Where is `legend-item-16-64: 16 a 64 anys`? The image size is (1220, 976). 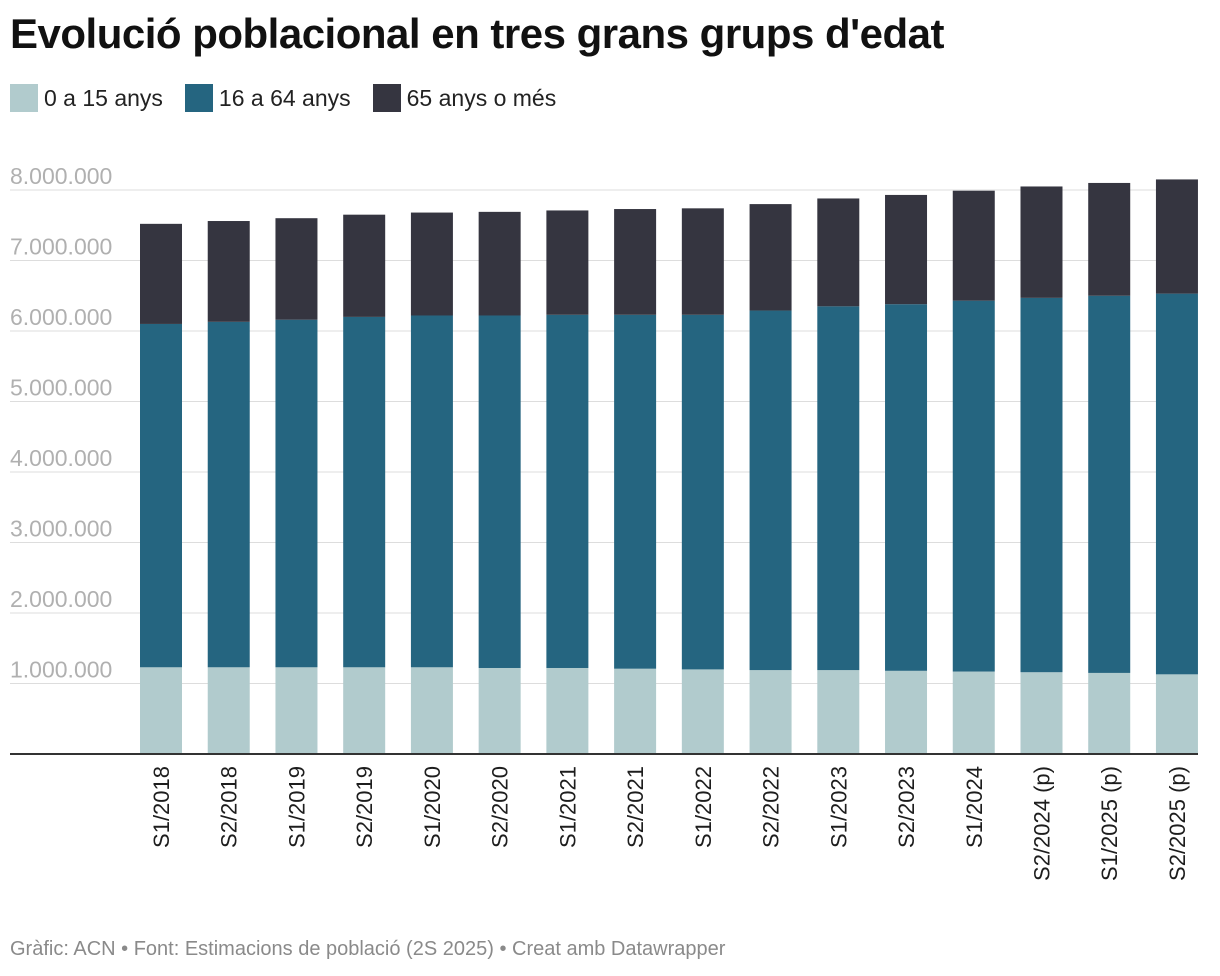
legend-item-16-64: 16 a 64 anys is located at coordinates (267, 98).